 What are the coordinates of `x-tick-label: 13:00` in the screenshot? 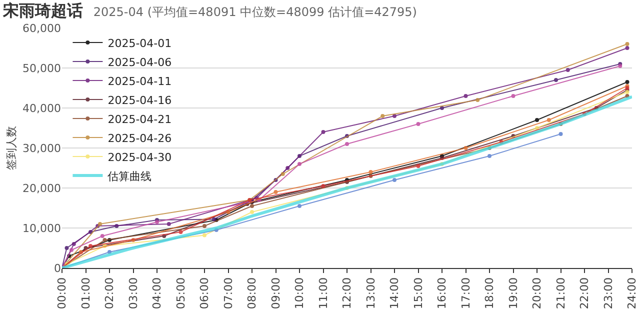 It's located at (371, 293).